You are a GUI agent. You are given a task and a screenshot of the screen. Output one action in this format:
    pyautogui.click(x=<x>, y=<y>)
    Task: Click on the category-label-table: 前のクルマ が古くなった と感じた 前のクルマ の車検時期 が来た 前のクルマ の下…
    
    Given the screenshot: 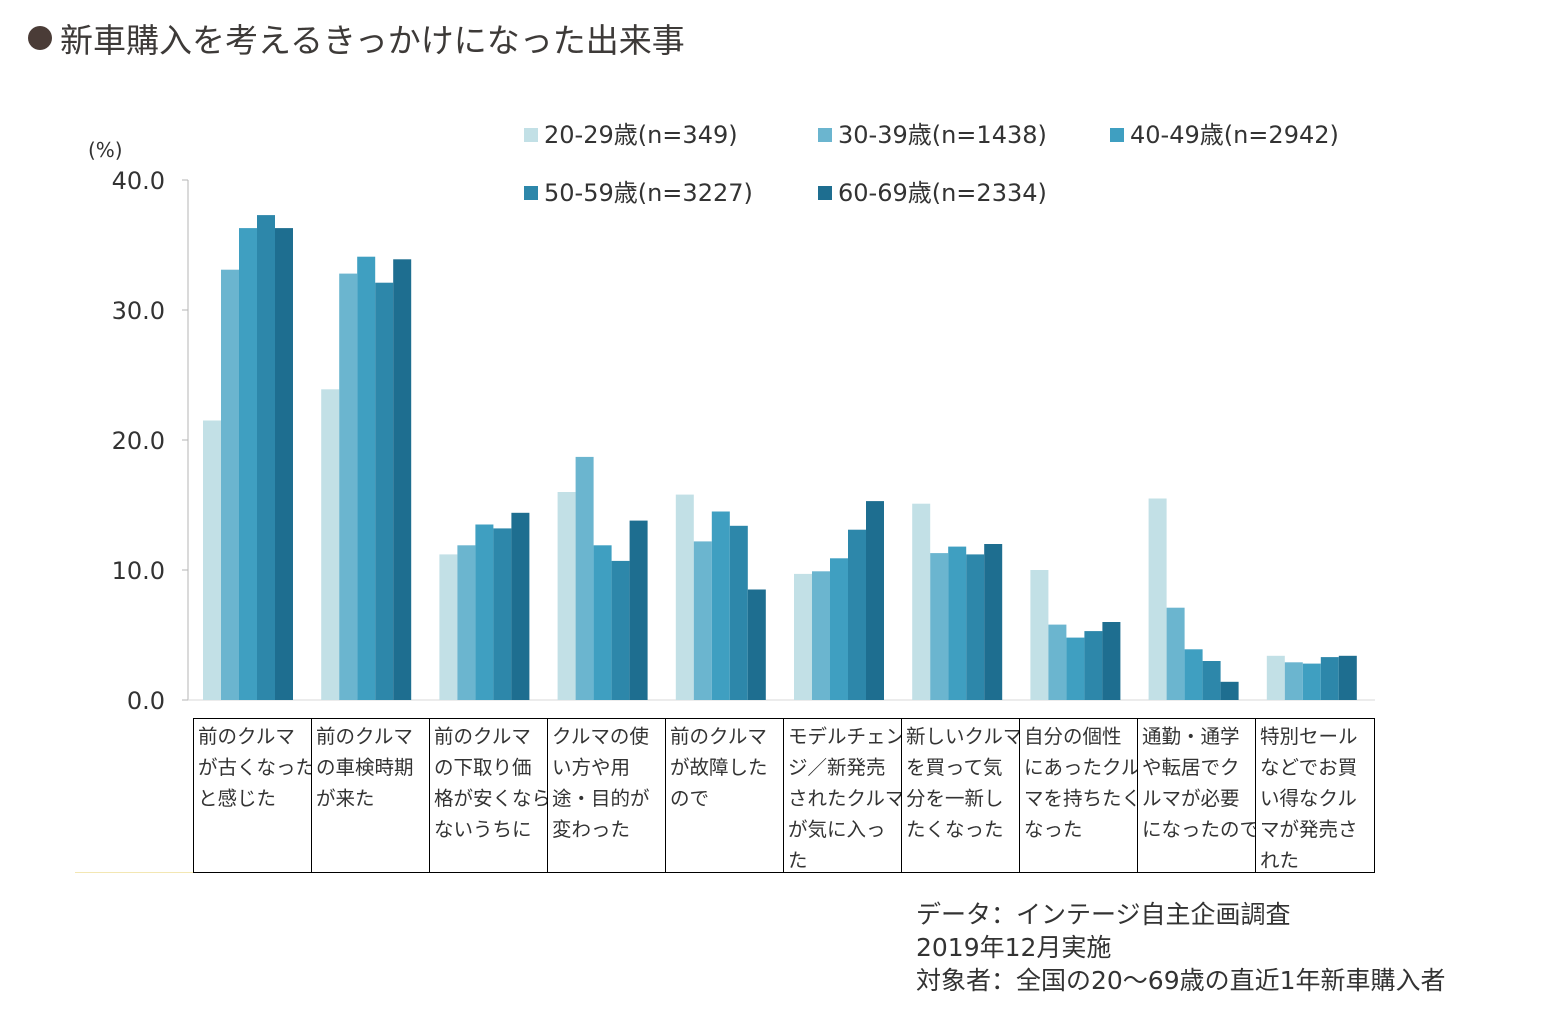 What is the action you would take?
    pyautogui.click(x=784, y=795)
    